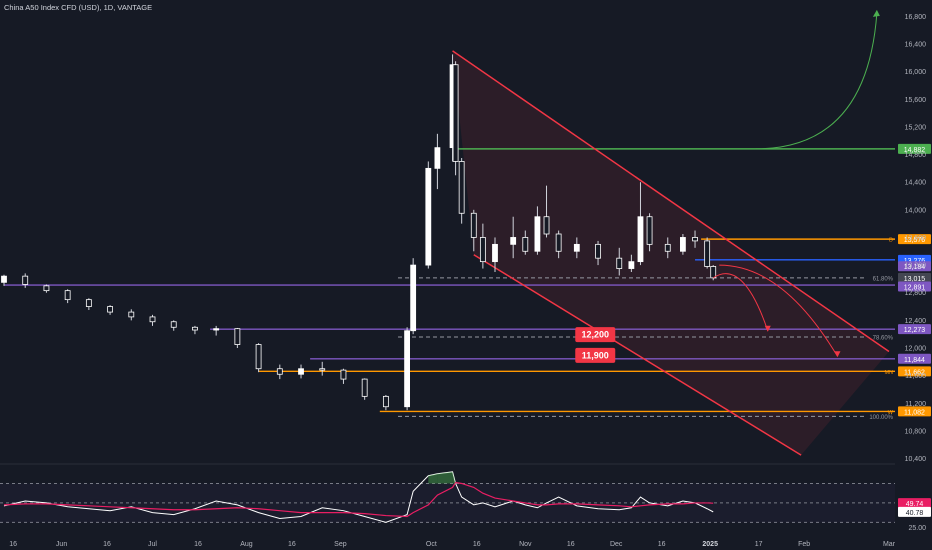 This screenshot has width=932, height=550. Describe the element at coordinates (915, 513) in the screenshot. I see `rsi-value: 40.78` at that location.